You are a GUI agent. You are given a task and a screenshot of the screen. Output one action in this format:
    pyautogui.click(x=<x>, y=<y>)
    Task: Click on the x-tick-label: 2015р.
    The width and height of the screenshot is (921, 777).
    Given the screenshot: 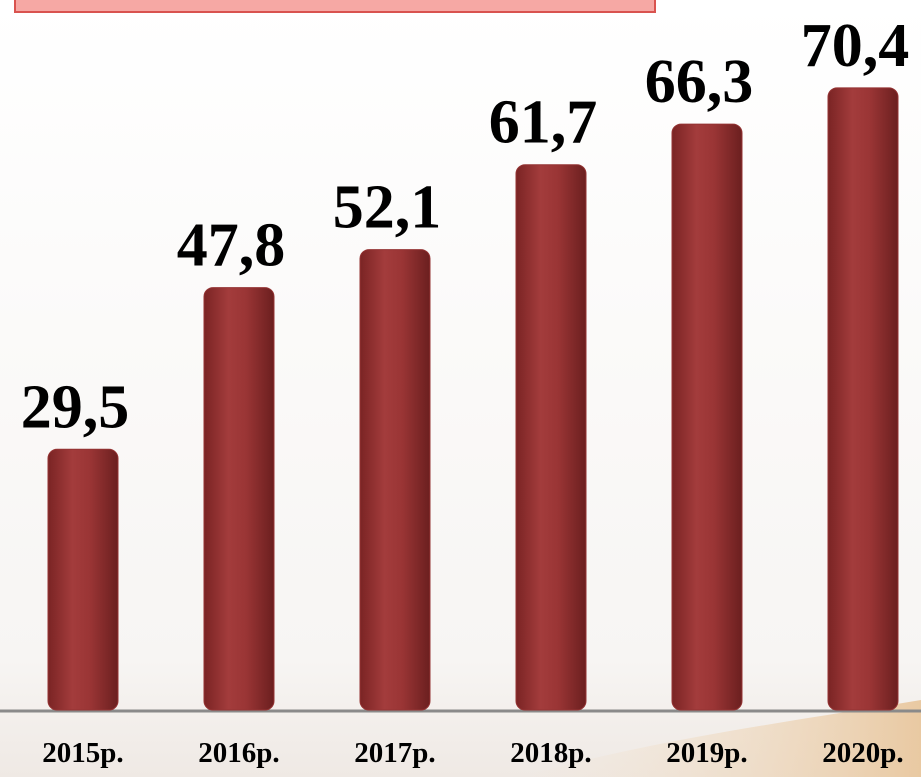 What is the action you would take?
    pyautogui.click(x=82, y=753)
    